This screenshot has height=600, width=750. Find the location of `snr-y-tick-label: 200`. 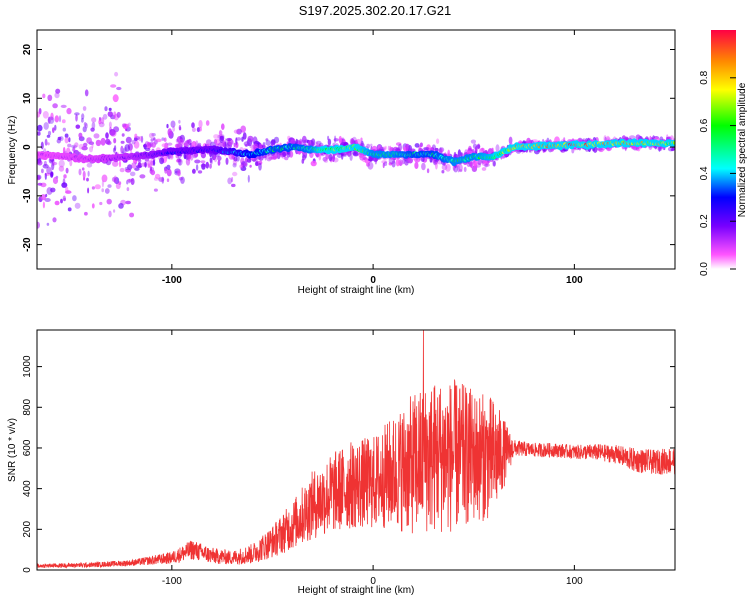

snr-y-tick-label: 200 is located at coordinates (27, 529).